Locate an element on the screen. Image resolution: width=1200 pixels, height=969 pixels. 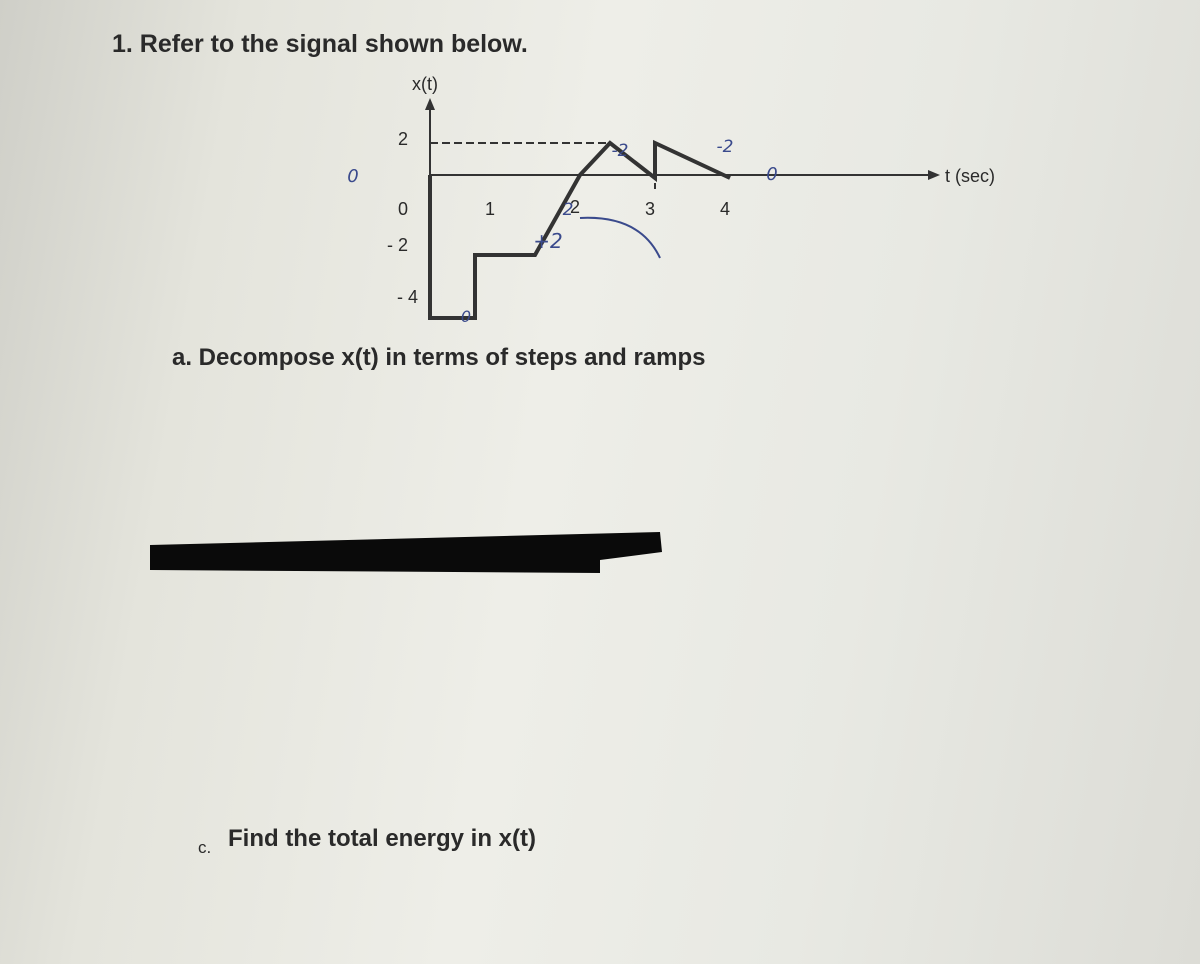
part-c-letter: c. is located at coordinates (204, 847).